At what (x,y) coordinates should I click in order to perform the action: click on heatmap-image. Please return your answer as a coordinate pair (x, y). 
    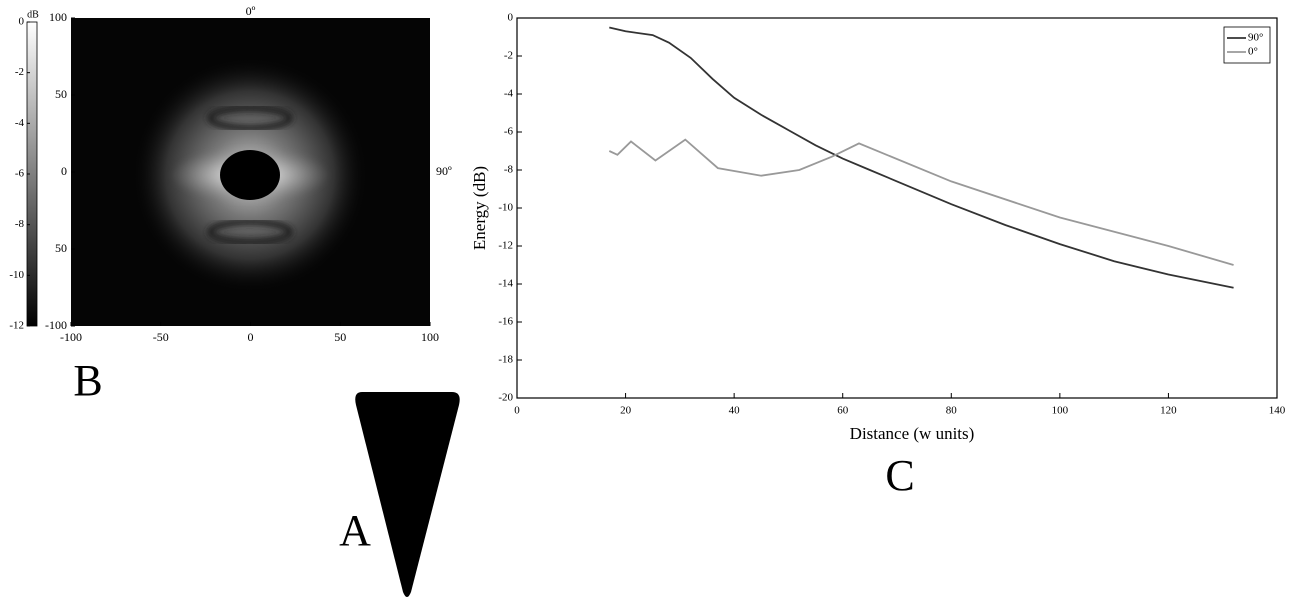
    Looking at the image, I should click on (250, 172).